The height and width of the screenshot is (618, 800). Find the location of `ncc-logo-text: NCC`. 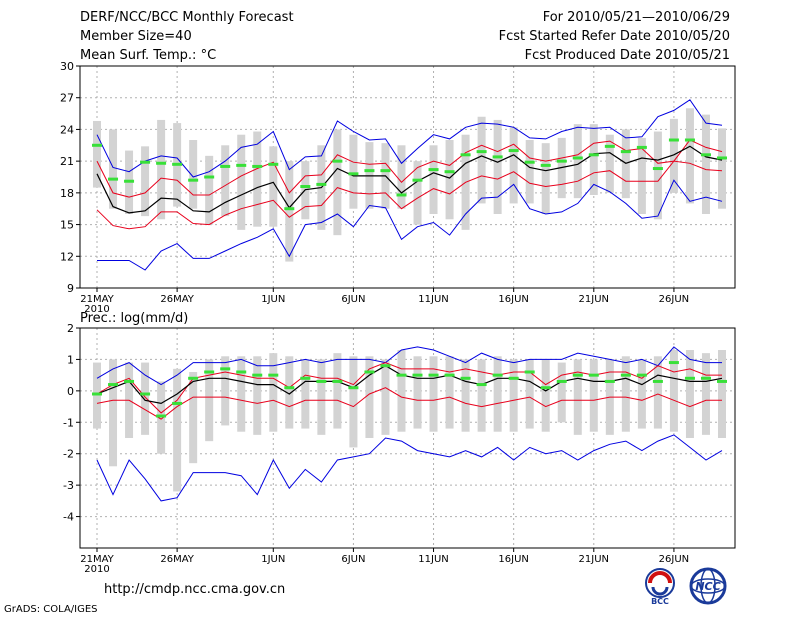

ncc-logo-text: NCC is located at coordinates (707, 586).